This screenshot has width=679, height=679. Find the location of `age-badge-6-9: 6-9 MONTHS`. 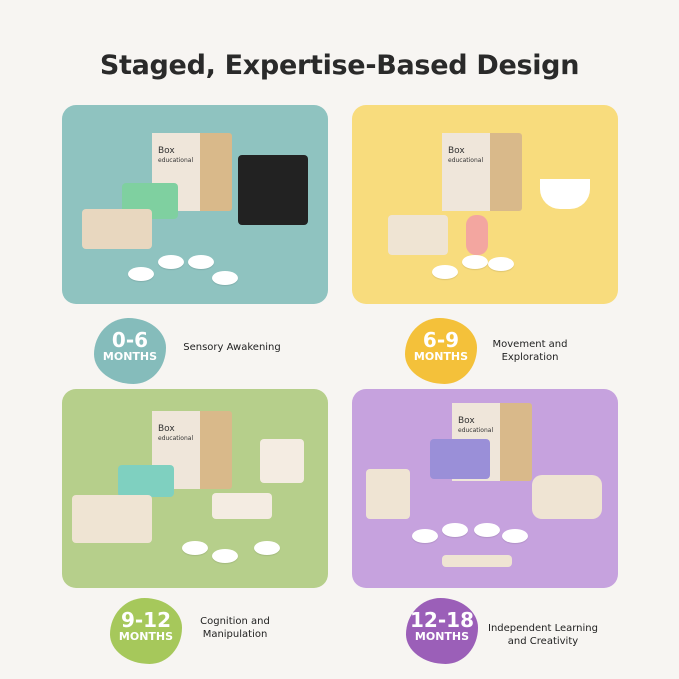

age-badge-6-9: 6-9 MONTHS is located at coordinates (441, 351).